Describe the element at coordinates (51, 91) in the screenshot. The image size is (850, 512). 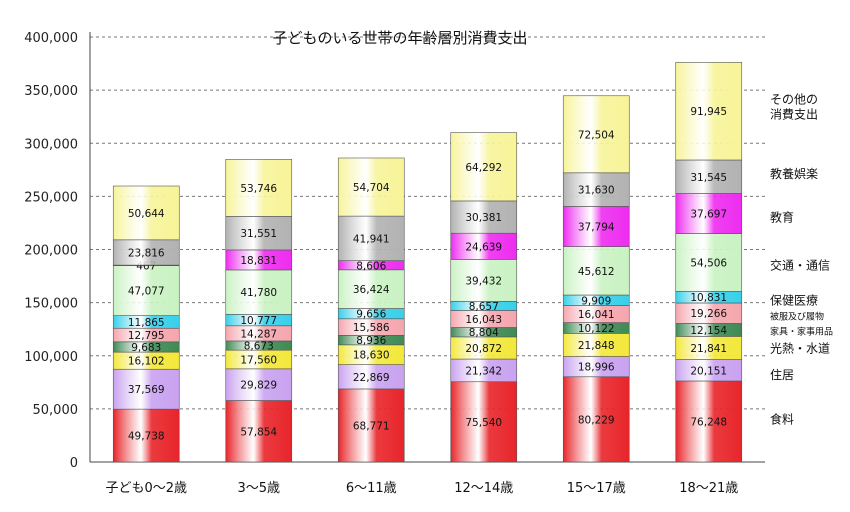
I see `y-tick-label: 350,000` at that location.